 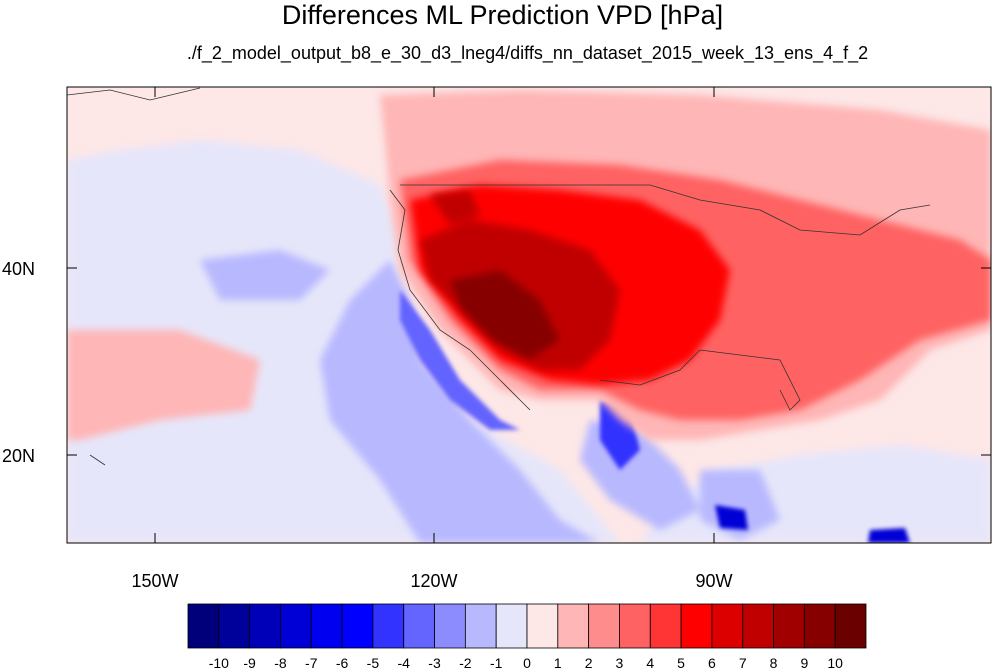 What do you see at coordinates (742, 663) in the screenshot?
I see `colorbar-tick-label: 7` at bounding box center [742, 663].